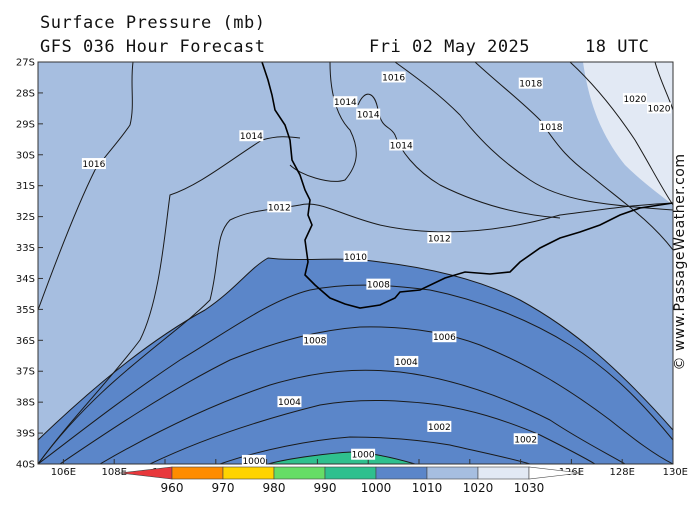  I want to click on colorbar-label: 1020, so click(478, 488).